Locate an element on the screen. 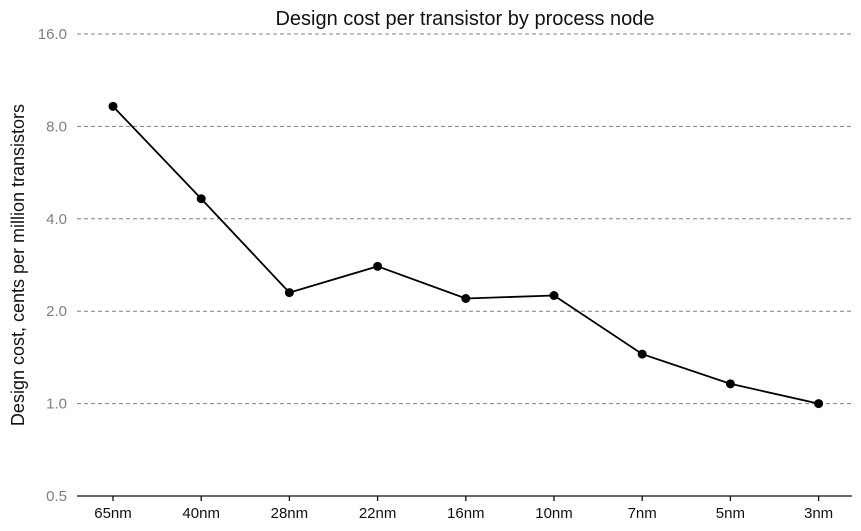 The image size is (861, 531). y-tick-label: 0.5 is located at coordinates (56, 496).